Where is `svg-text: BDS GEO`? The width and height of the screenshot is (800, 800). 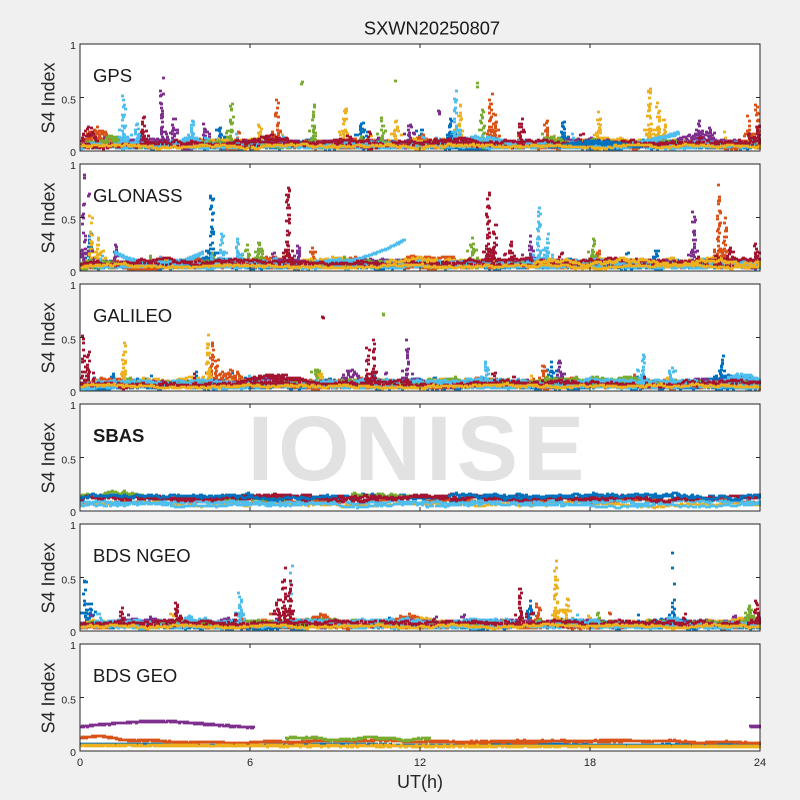 svg-text: BDS GEO is located at coordinates (135, 675).